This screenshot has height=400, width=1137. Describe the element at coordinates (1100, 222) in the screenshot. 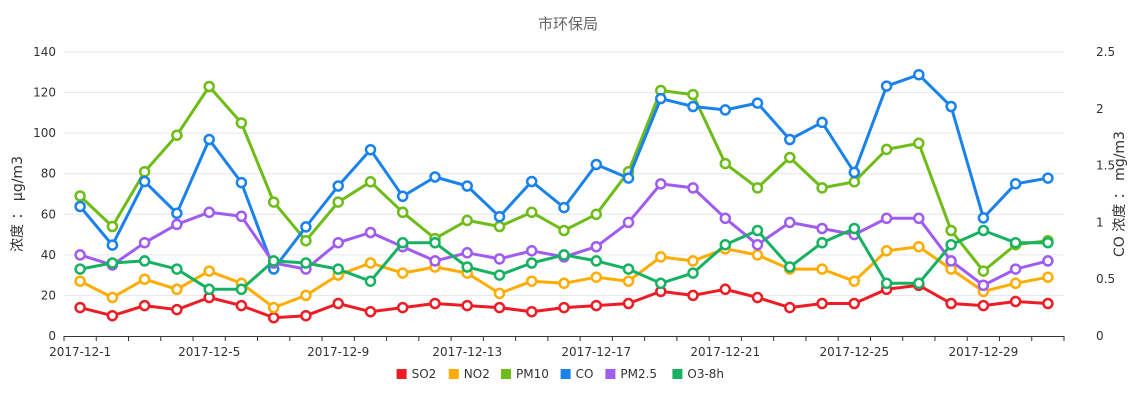

I see `y-right-tick-label: 1` at that location.